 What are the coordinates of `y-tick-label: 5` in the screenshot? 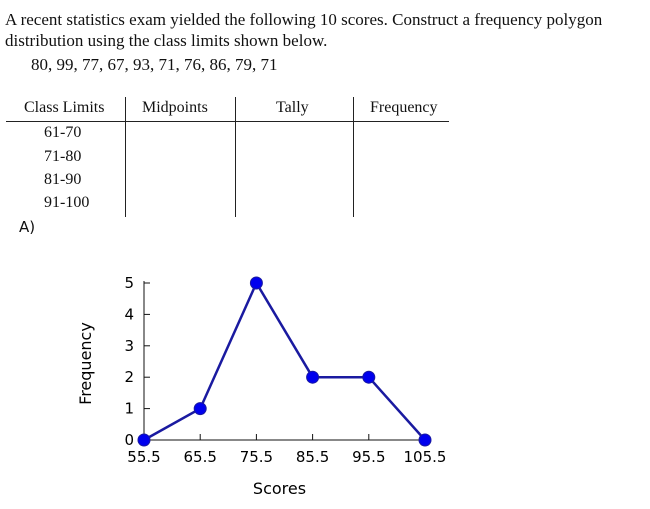 It's located at (129, 283).